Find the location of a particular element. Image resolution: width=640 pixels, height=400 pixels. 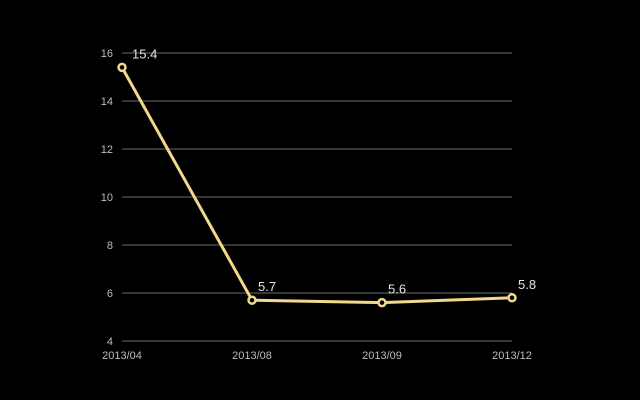

data-label-2013-09: 5.6 is located at coordinates (397, 289).